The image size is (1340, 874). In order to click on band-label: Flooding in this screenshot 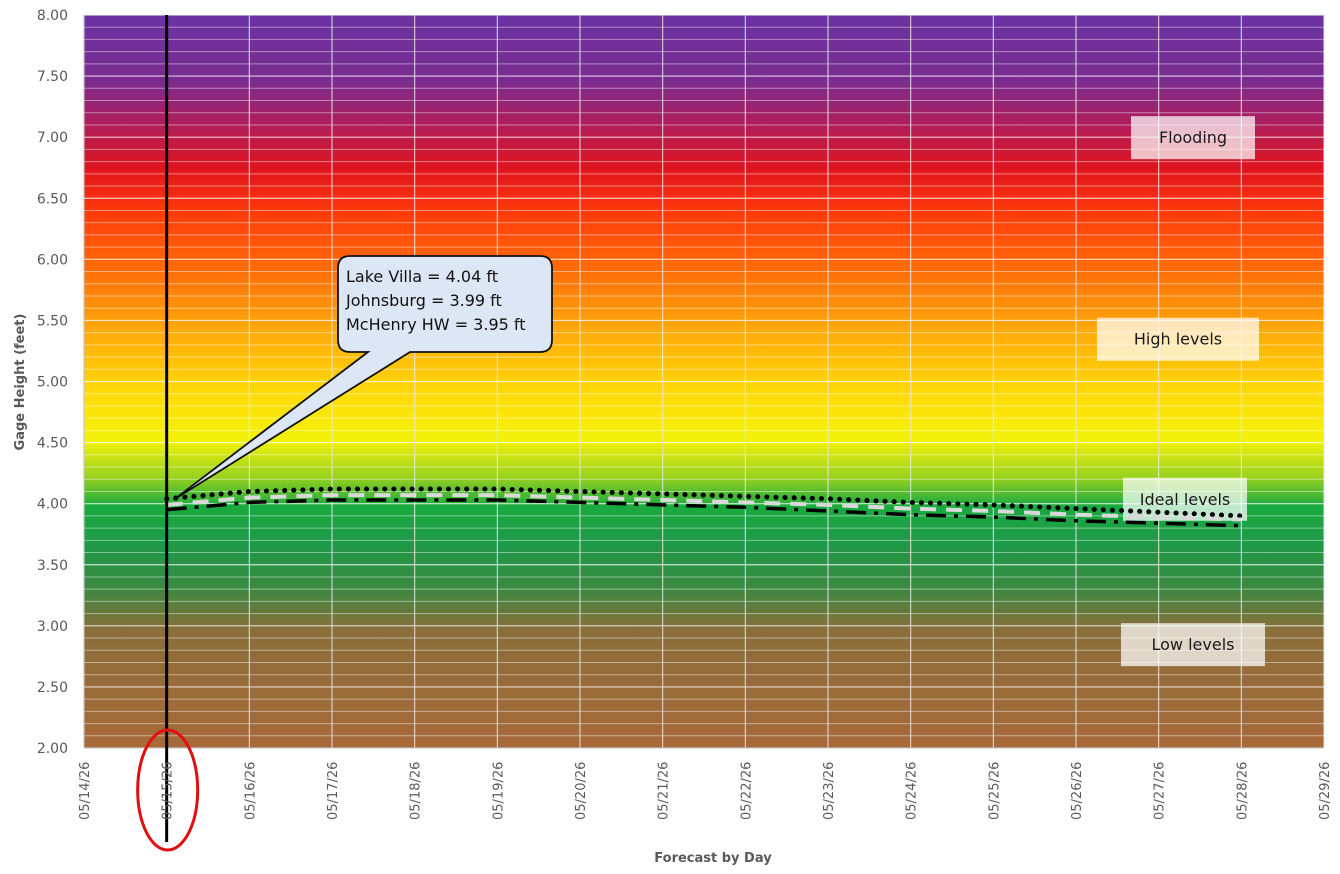, I will do `click(1193, 137)`.